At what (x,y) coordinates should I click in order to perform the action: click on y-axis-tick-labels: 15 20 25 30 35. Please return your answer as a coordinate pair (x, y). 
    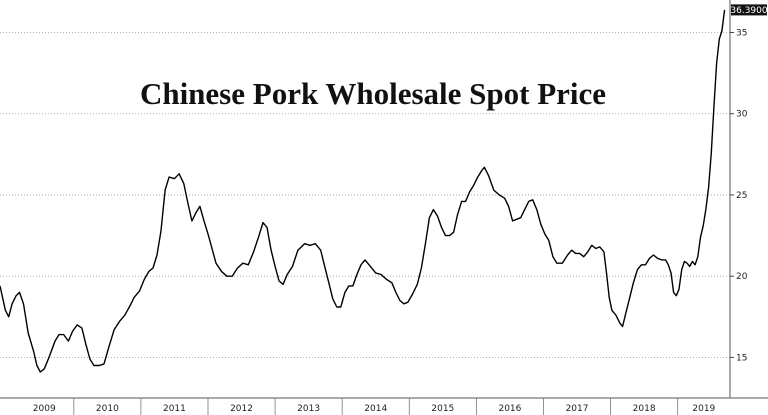
    Looking at the image, I should click on (742, 195).